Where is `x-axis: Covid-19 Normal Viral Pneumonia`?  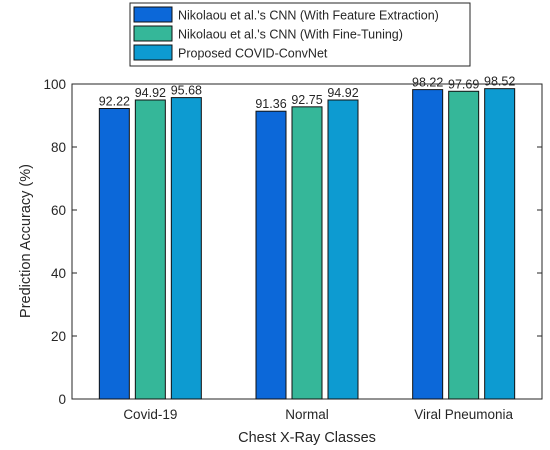
x-axis: Covid-19 Normal Viral Pneumonia is located at coordinates (318, 408).